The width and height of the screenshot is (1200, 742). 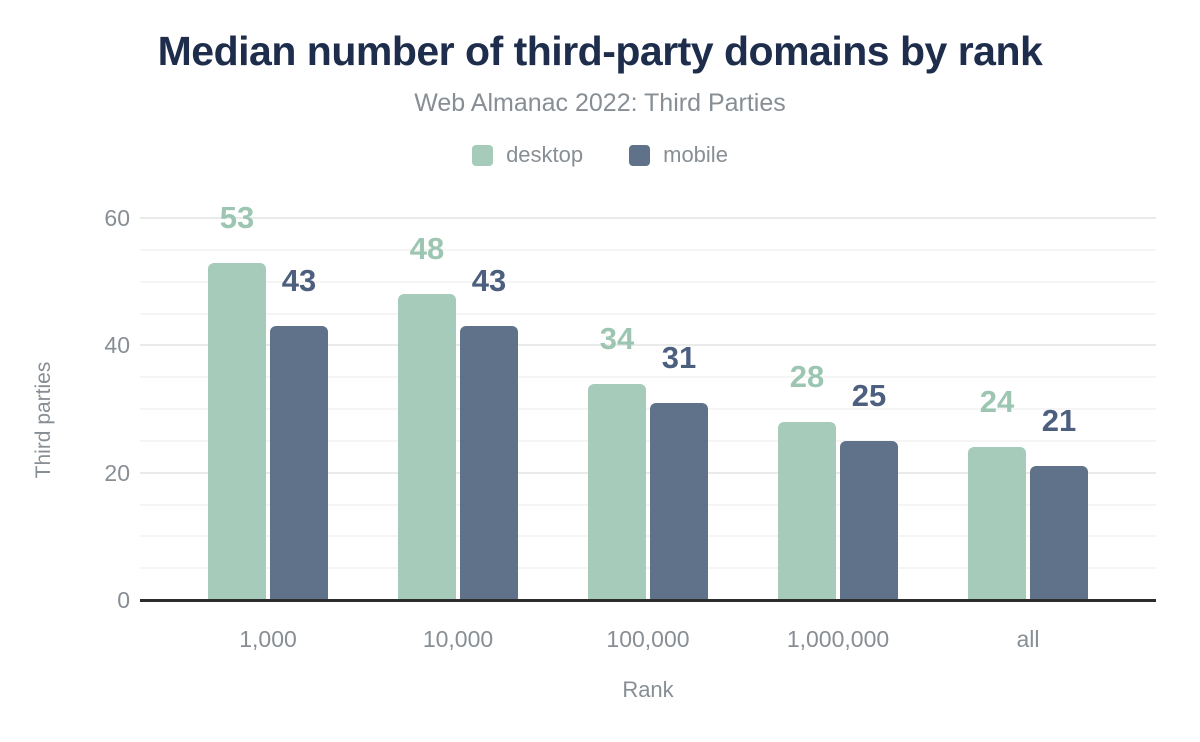 I want to click on bar-mobile-10-000: 43, so click(x=489, y=432).